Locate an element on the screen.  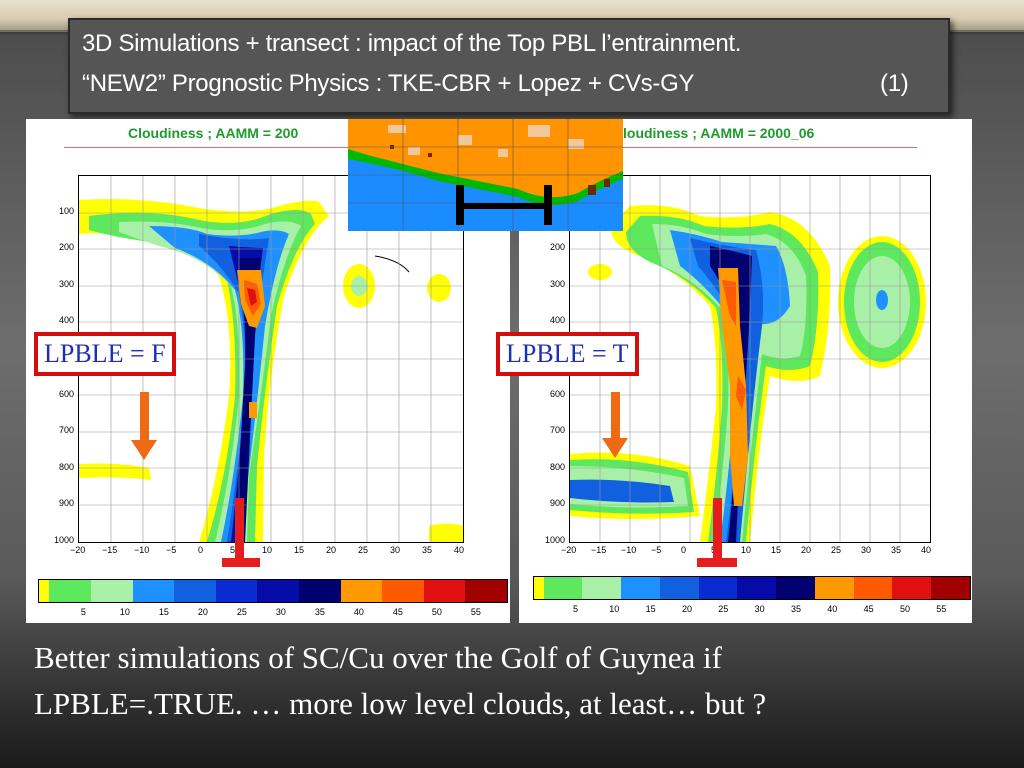
right-arrow-down-icon is located at coordinates (615, 448).